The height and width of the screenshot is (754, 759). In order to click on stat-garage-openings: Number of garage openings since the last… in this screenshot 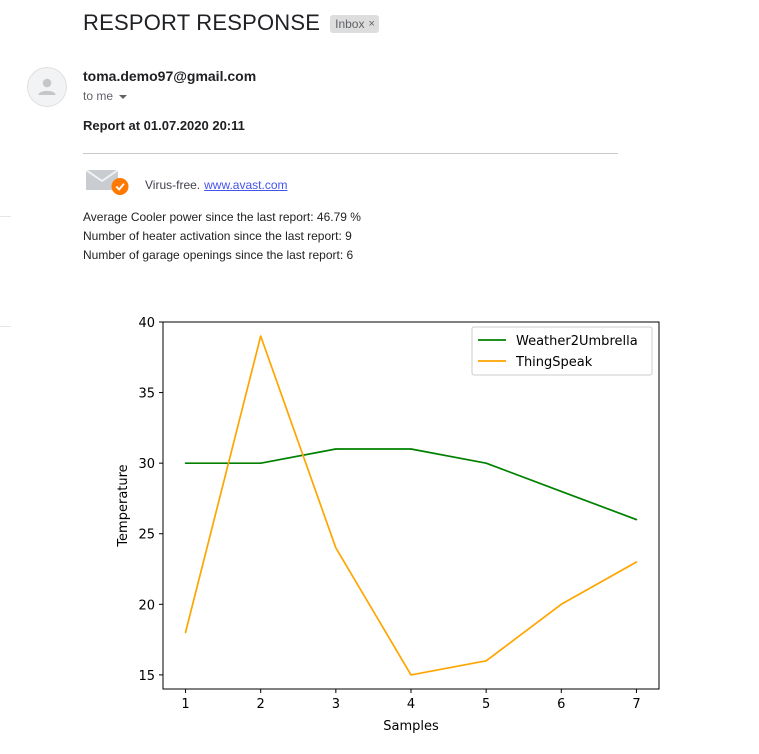, I will do `click(218, 255)`.